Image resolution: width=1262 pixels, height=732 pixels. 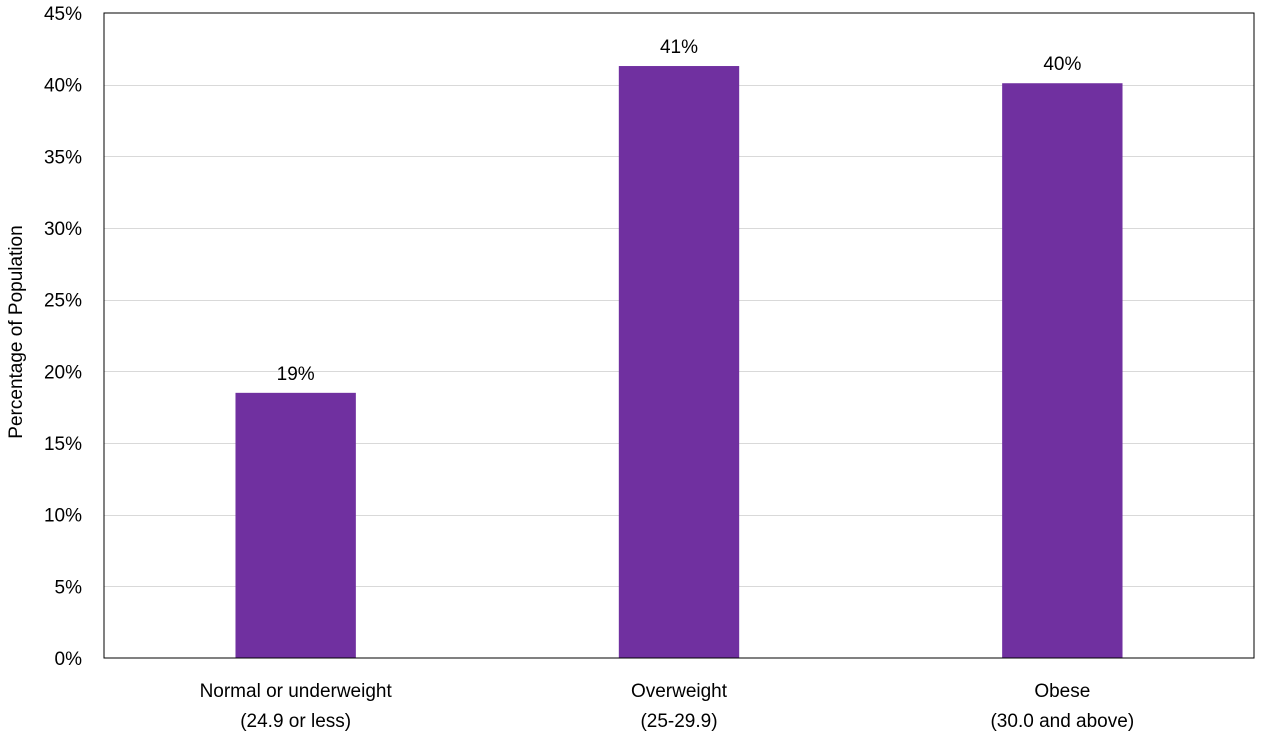 What do you see at coordinates (63, 372) in the screenshot?
I see `y-tick-label: 20%` at bounding box center [63, 372].